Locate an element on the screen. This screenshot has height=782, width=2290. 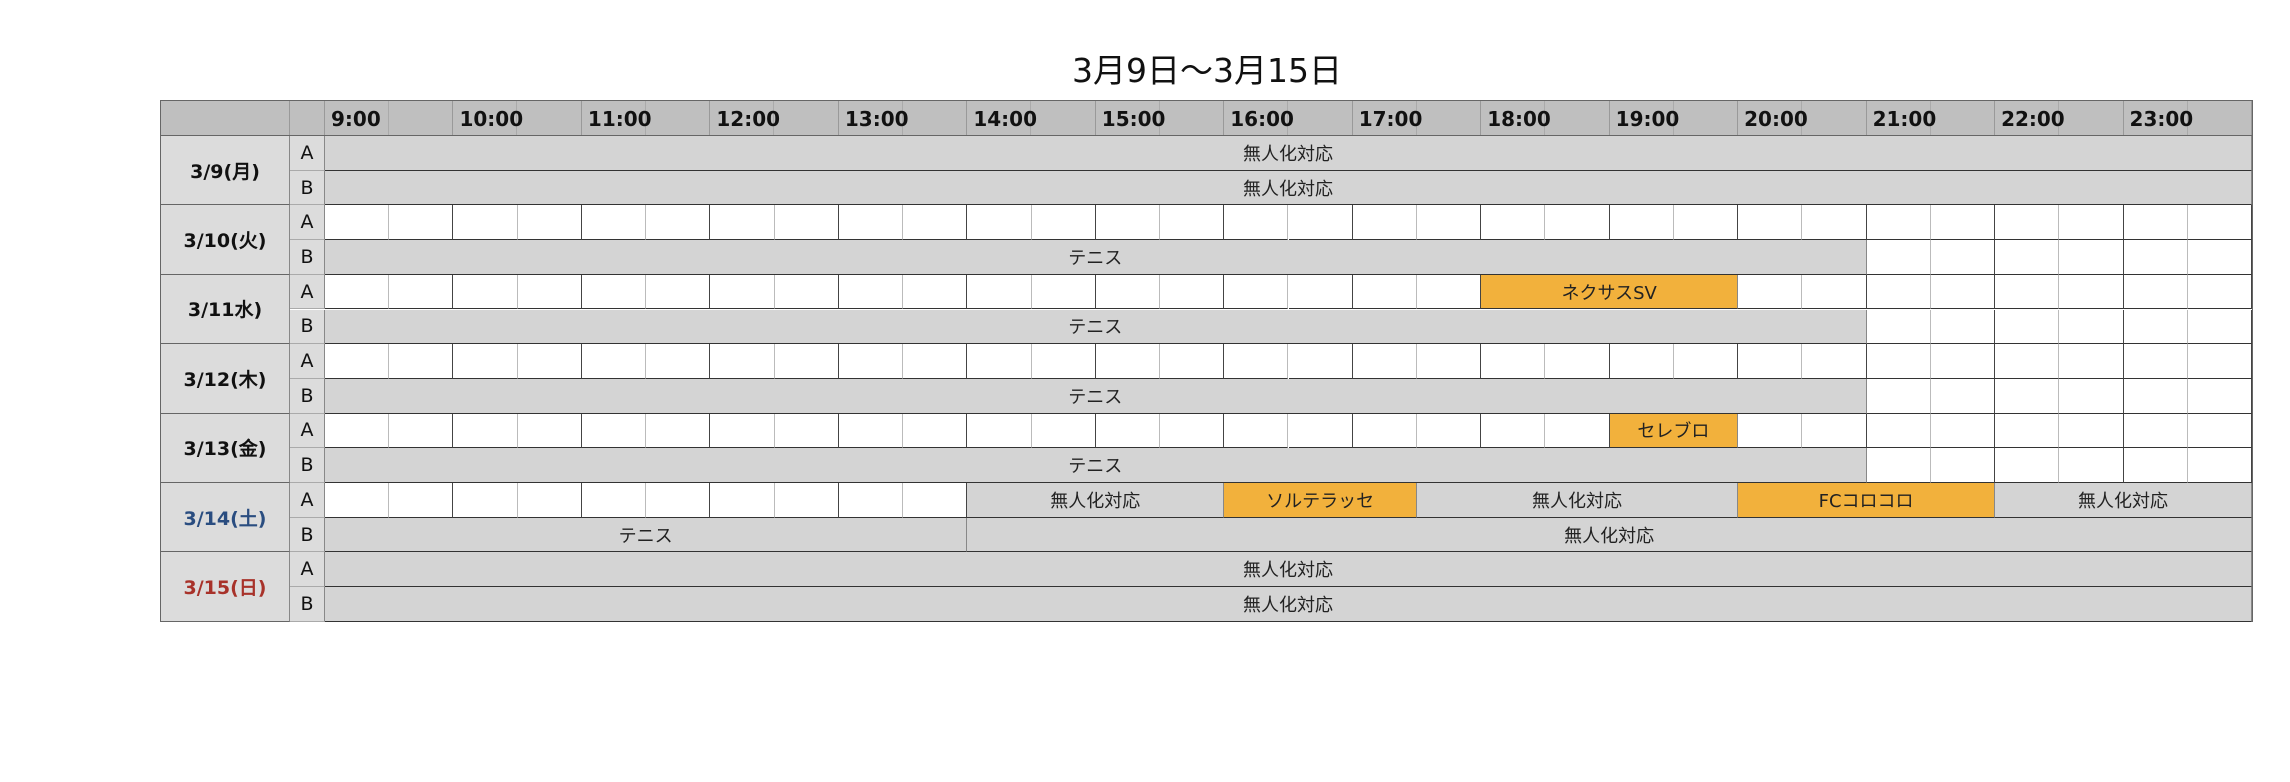
booking-block: ソルテラッセ is located at coordinates (1320, 500).